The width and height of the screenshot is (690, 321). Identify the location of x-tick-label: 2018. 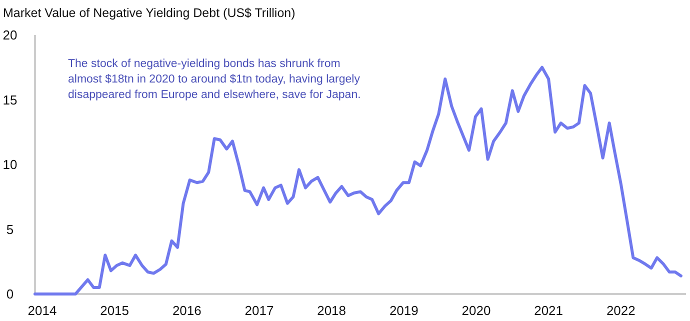
(331, 310).